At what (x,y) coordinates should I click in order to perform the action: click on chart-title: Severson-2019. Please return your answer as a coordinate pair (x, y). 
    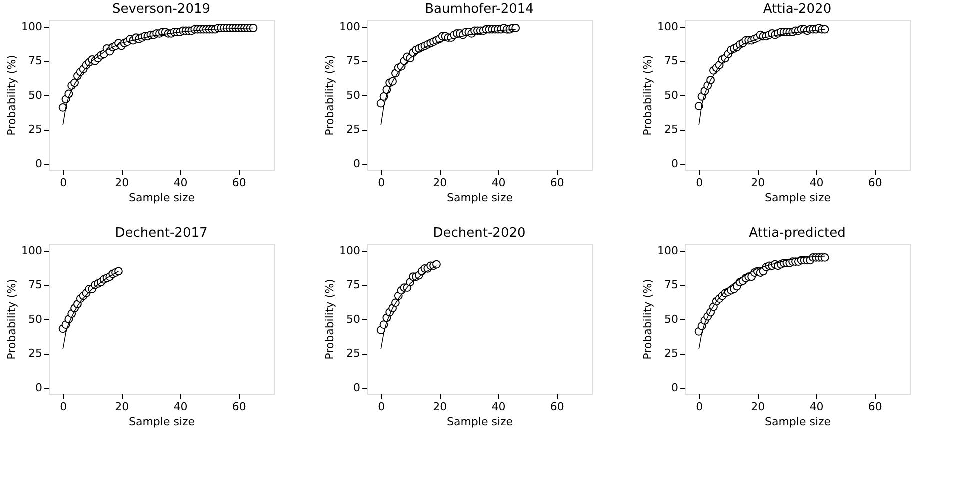
    Looking at the image, I should click on (161, 9).